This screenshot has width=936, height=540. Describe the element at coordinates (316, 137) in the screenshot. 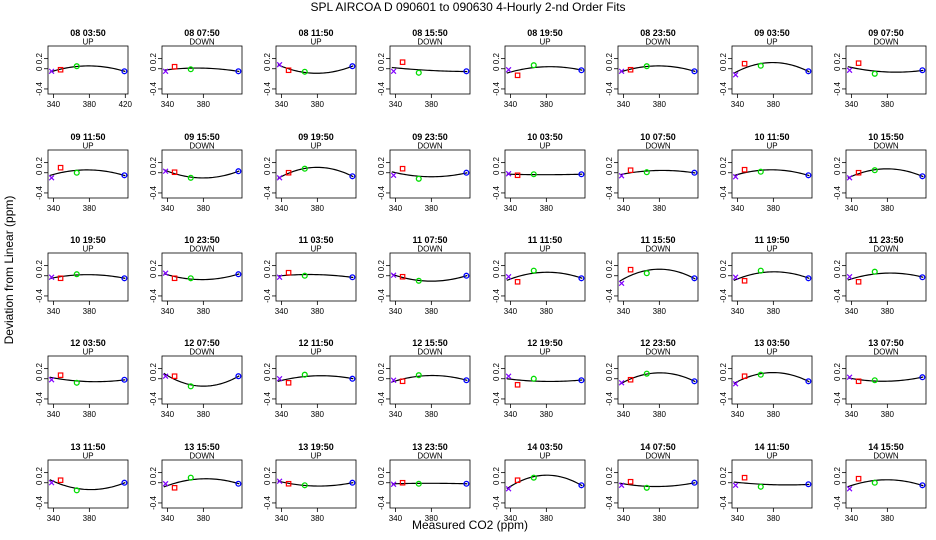

I see `panel-title: 09 19:50` at that location.